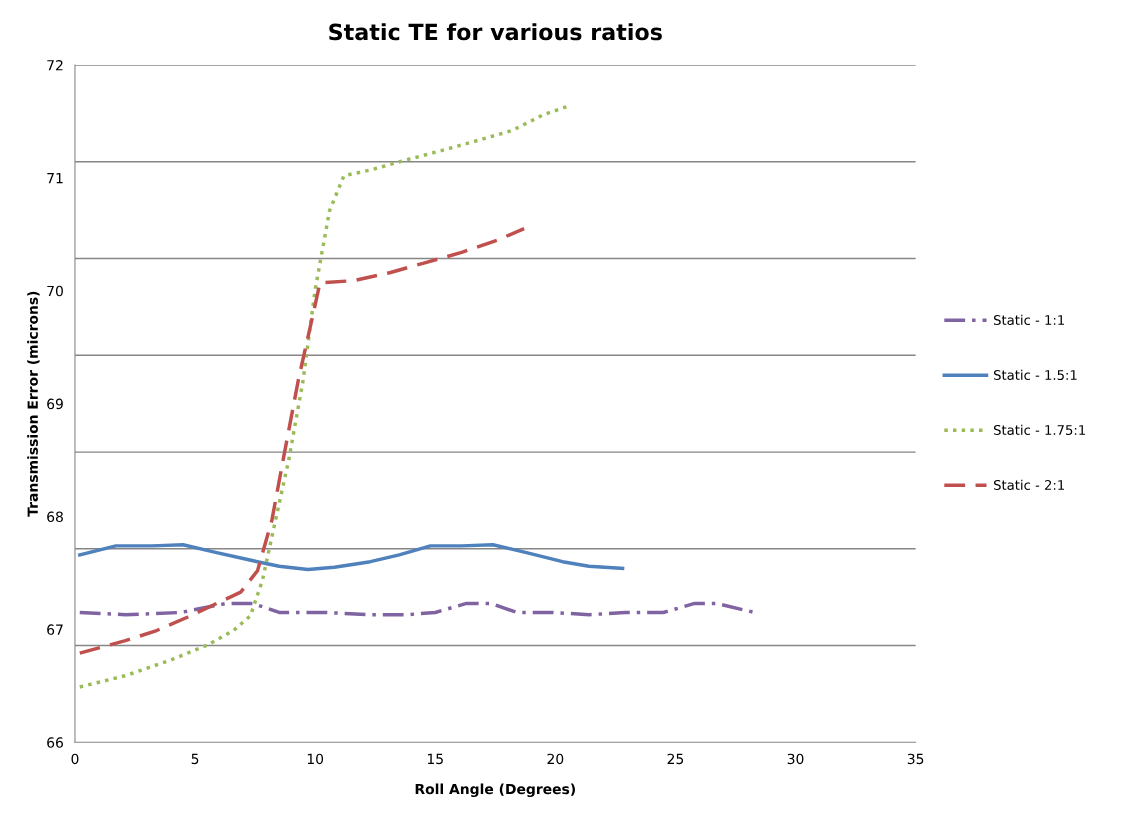 Image resolution: width=1136 pixels, height=813 pixels. I want to click on x-tick-label: 25, so click(675, 759).